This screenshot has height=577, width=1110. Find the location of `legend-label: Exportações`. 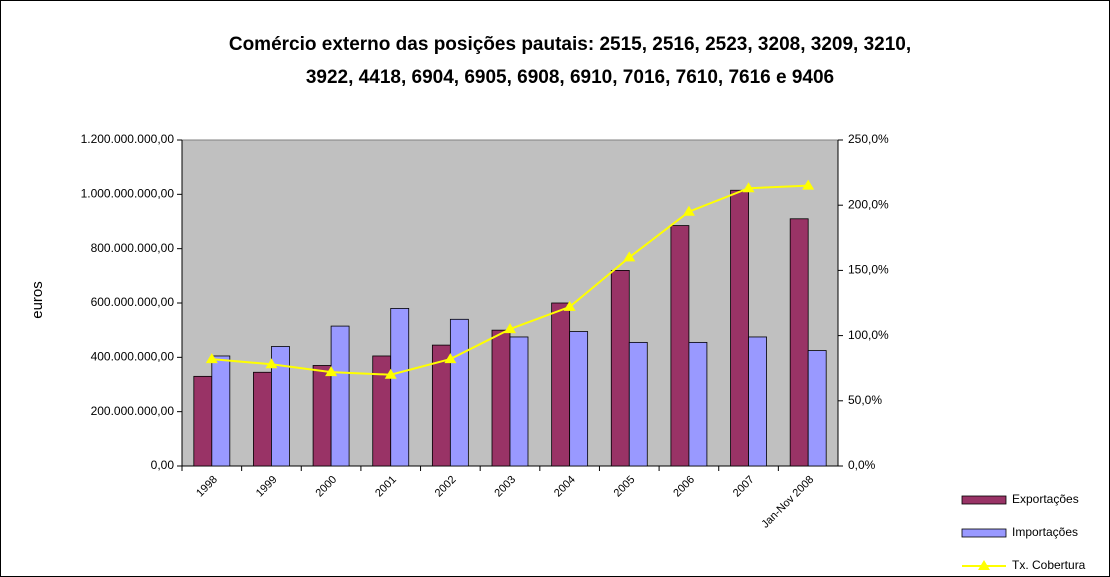

legend-label: Exportações is located at coordinates (1045, 499).